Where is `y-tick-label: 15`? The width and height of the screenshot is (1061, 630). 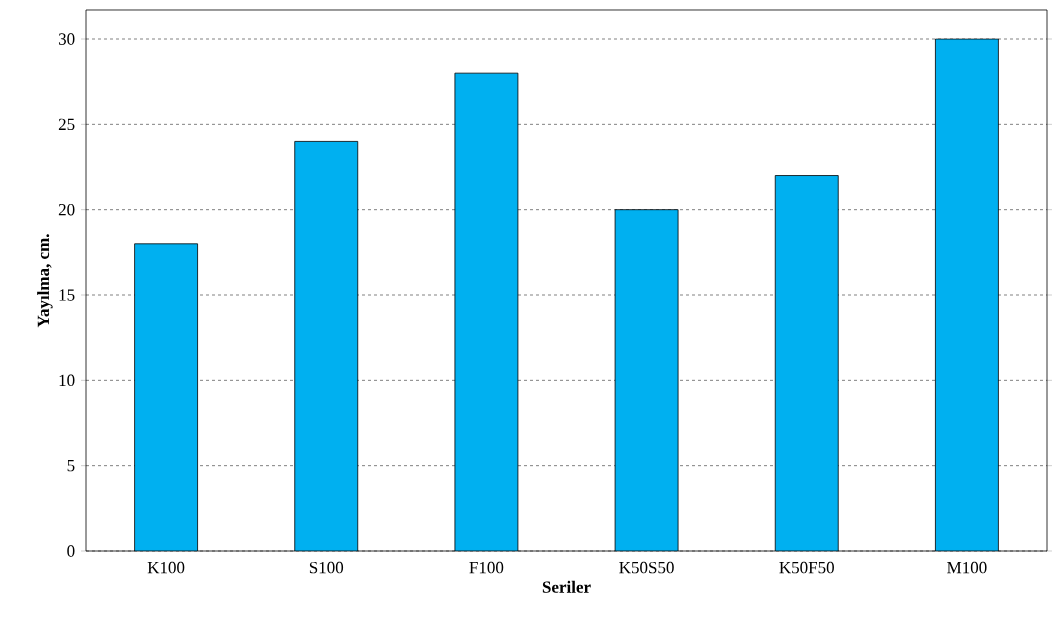 y-tick-label: 15 is located at coordinates (67, 295).